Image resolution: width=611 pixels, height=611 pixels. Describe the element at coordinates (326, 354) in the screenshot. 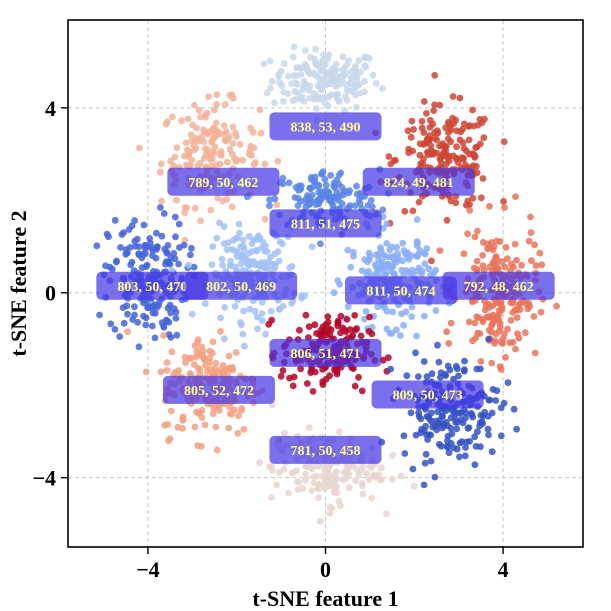

I see `cluster-label-text: 806, 51, 471` at that location.